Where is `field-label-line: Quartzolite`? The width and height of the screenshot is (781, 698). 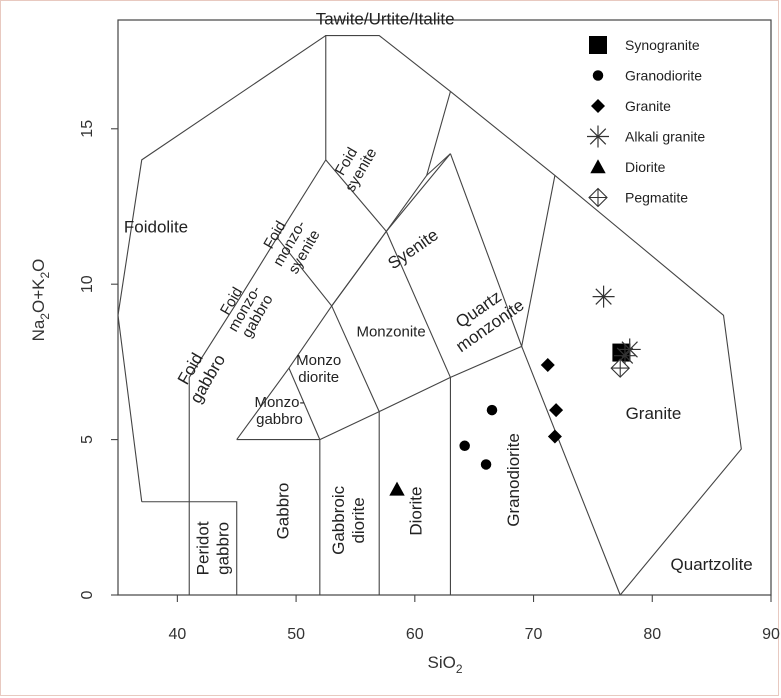
field-label-line: Quartzolite is located at coordinates (712, 564).